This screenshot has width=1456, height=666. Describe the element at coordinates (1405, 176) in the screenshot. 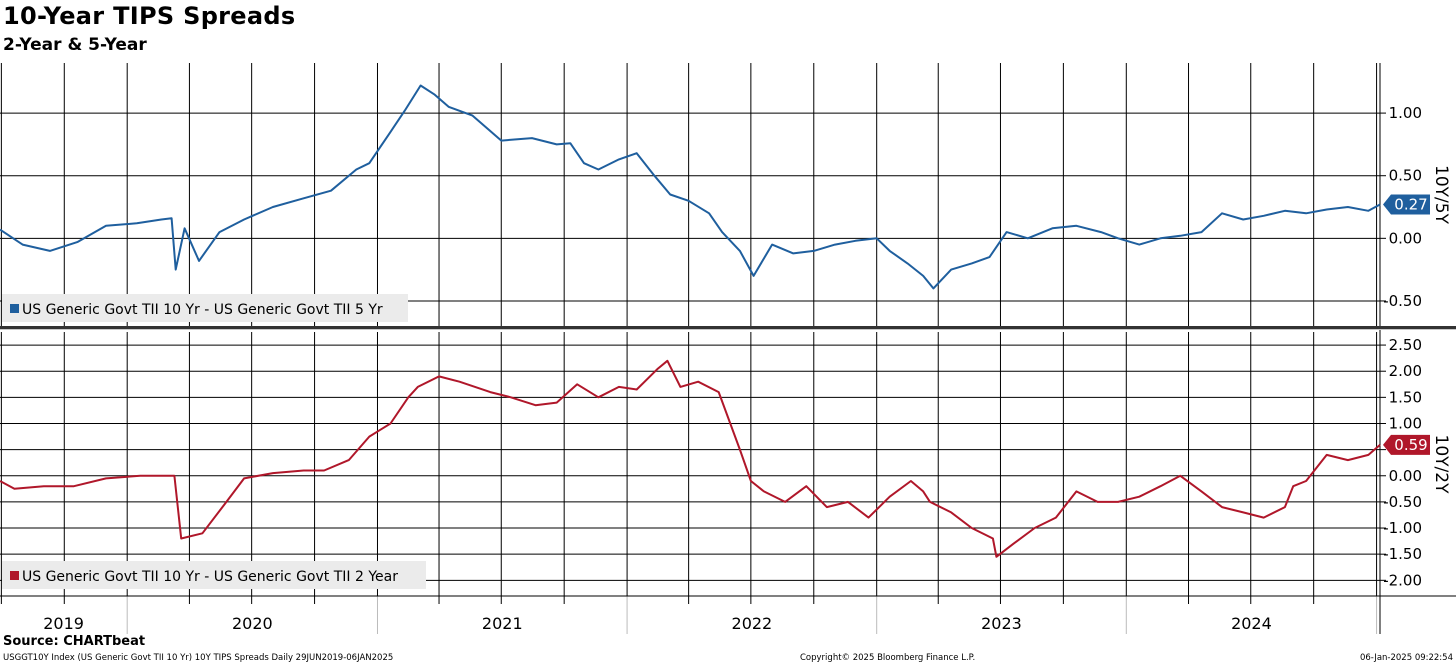

I see `y-tick-label: 0.50` at that location.